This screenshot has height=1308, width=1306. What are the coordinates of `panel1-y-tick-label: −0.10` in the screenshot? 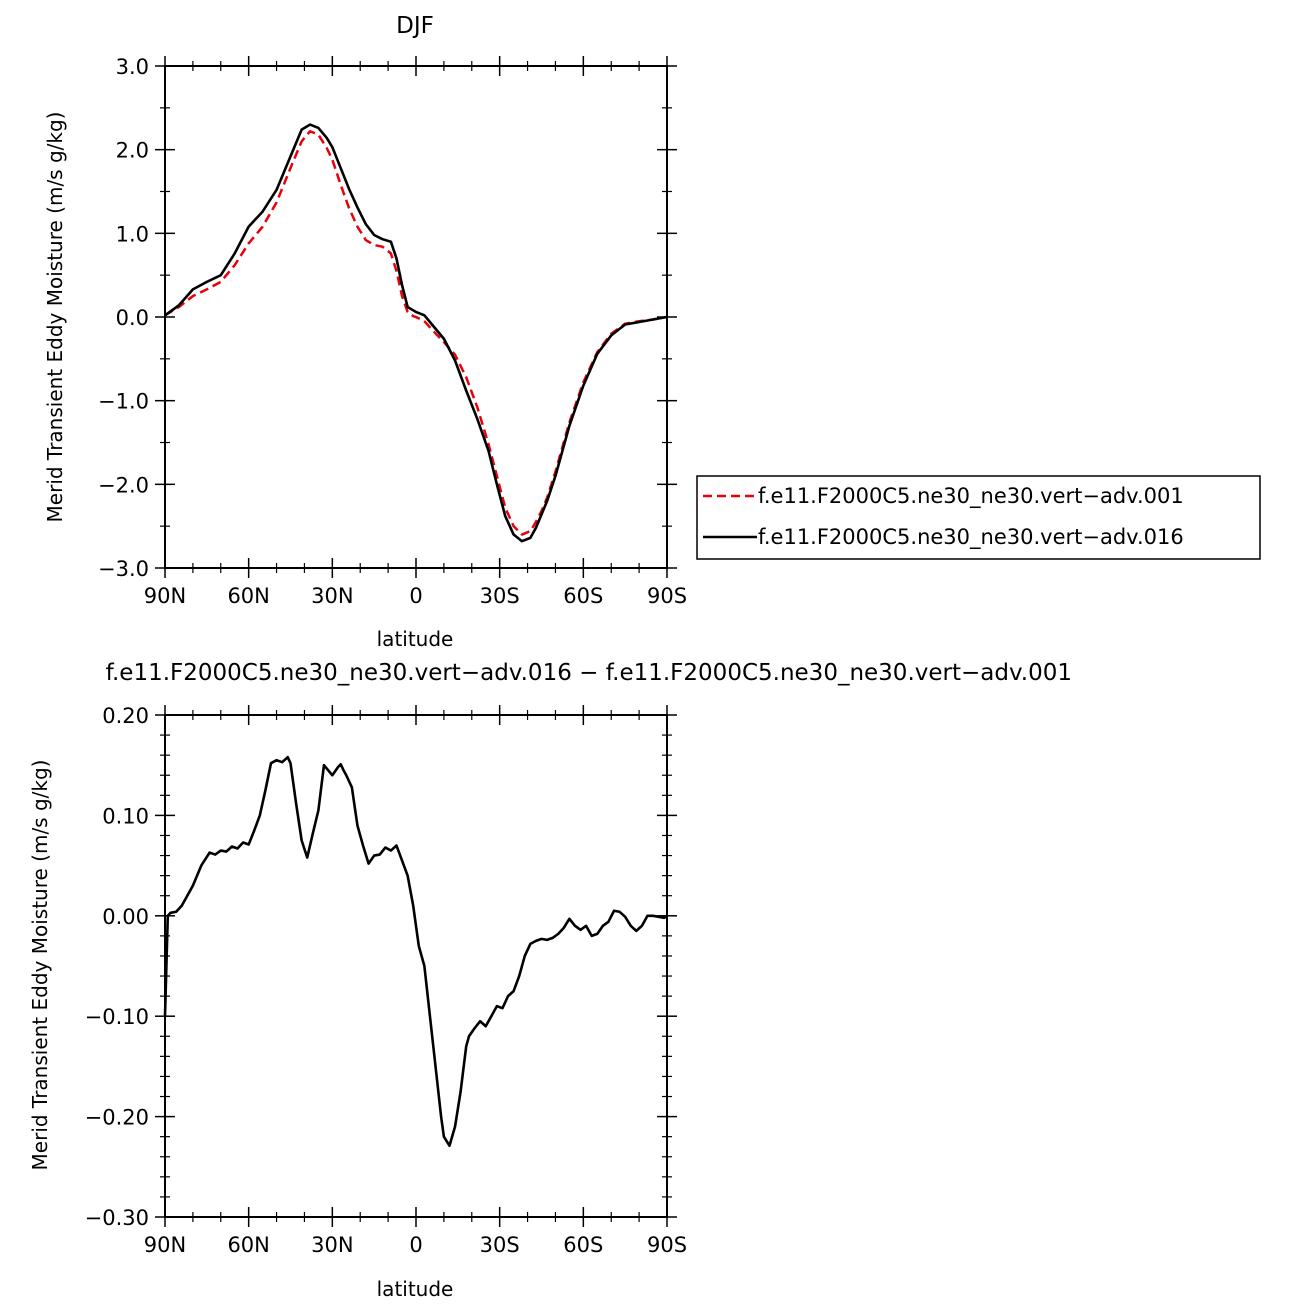 It's located at (117, 1017).